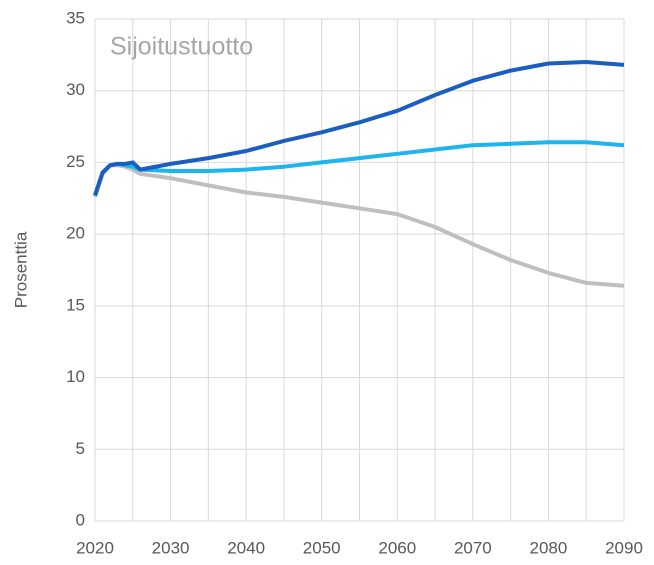  Describe the element at coordinates (549, 547) in the screenshot. I see `x-tick-label: 2080` at that location.